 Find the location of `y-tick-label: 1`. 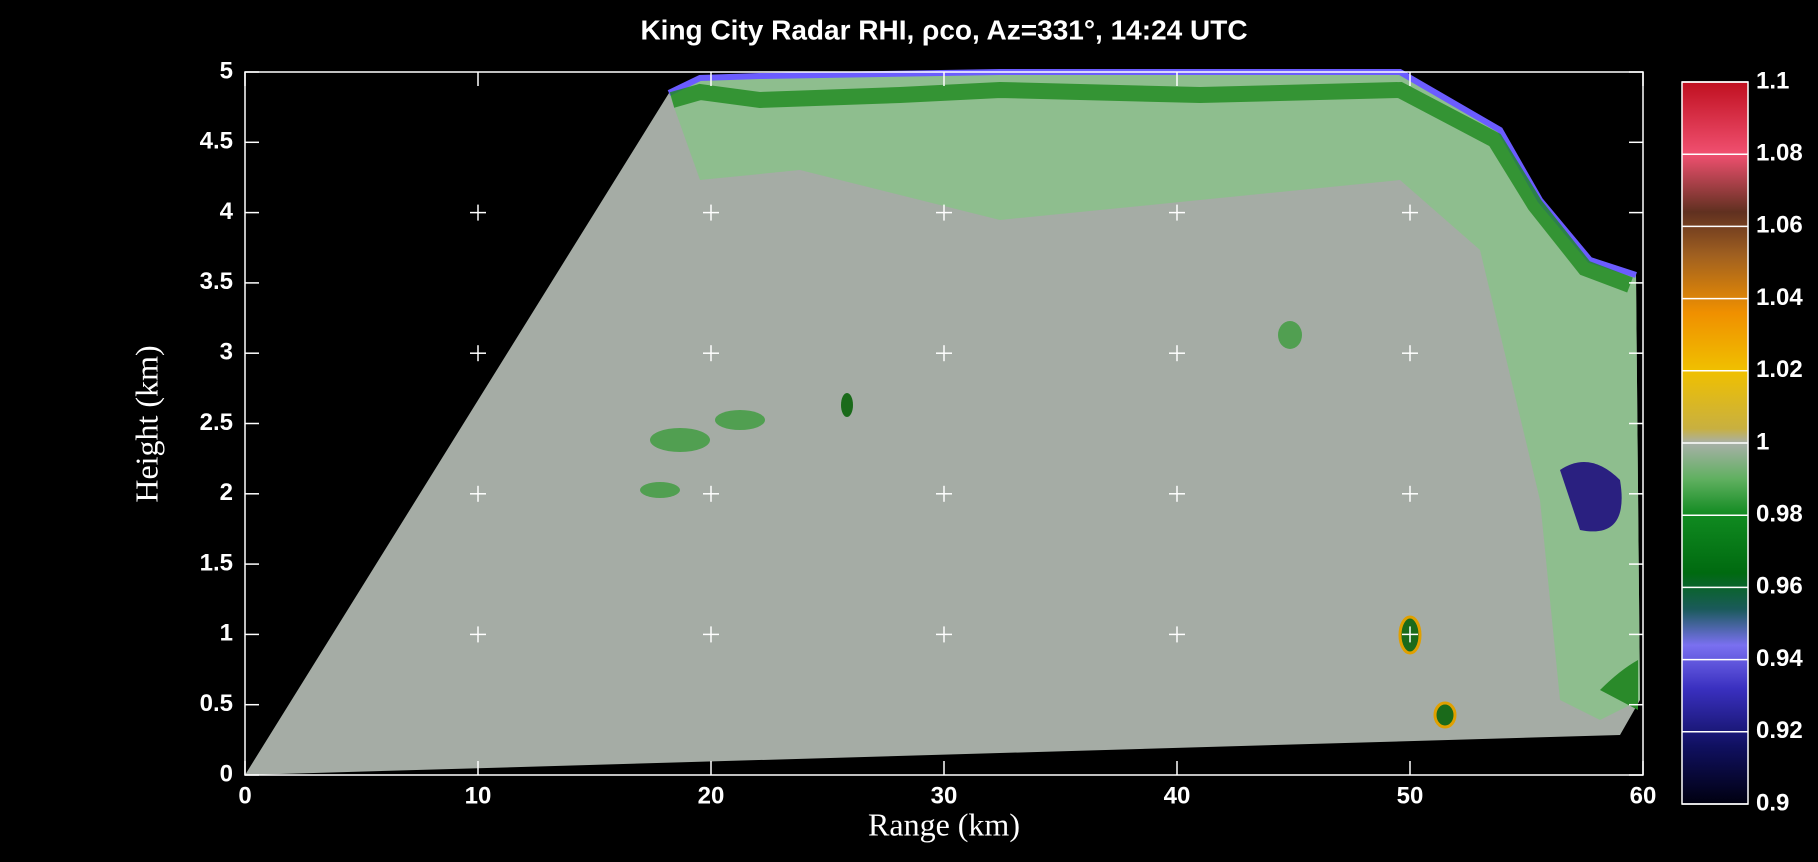

y-tick-label: 1 is located at coordinates (226, 633).